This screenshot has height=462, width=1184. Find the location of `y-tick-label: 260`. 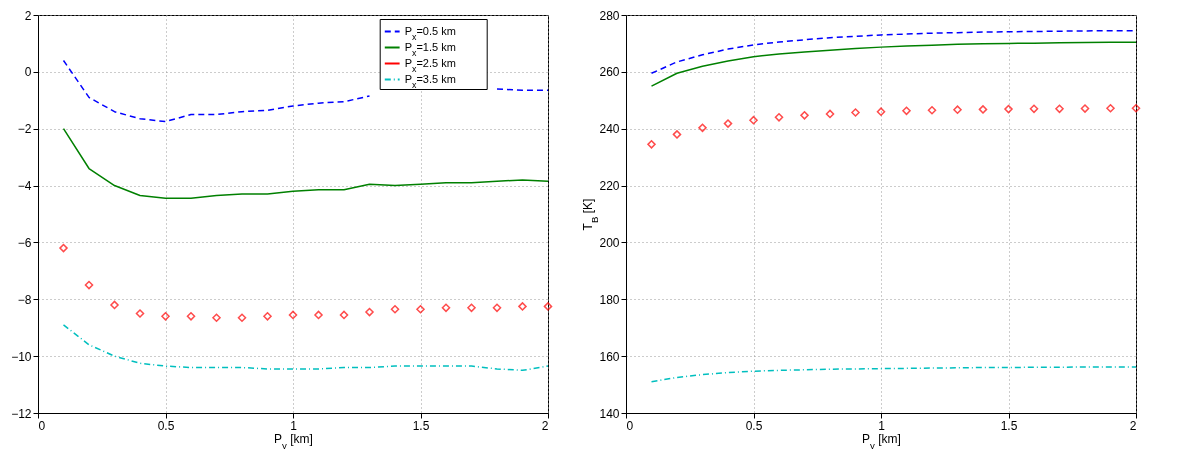

y-tick-label: 260 is located at coordinates (609, 72).